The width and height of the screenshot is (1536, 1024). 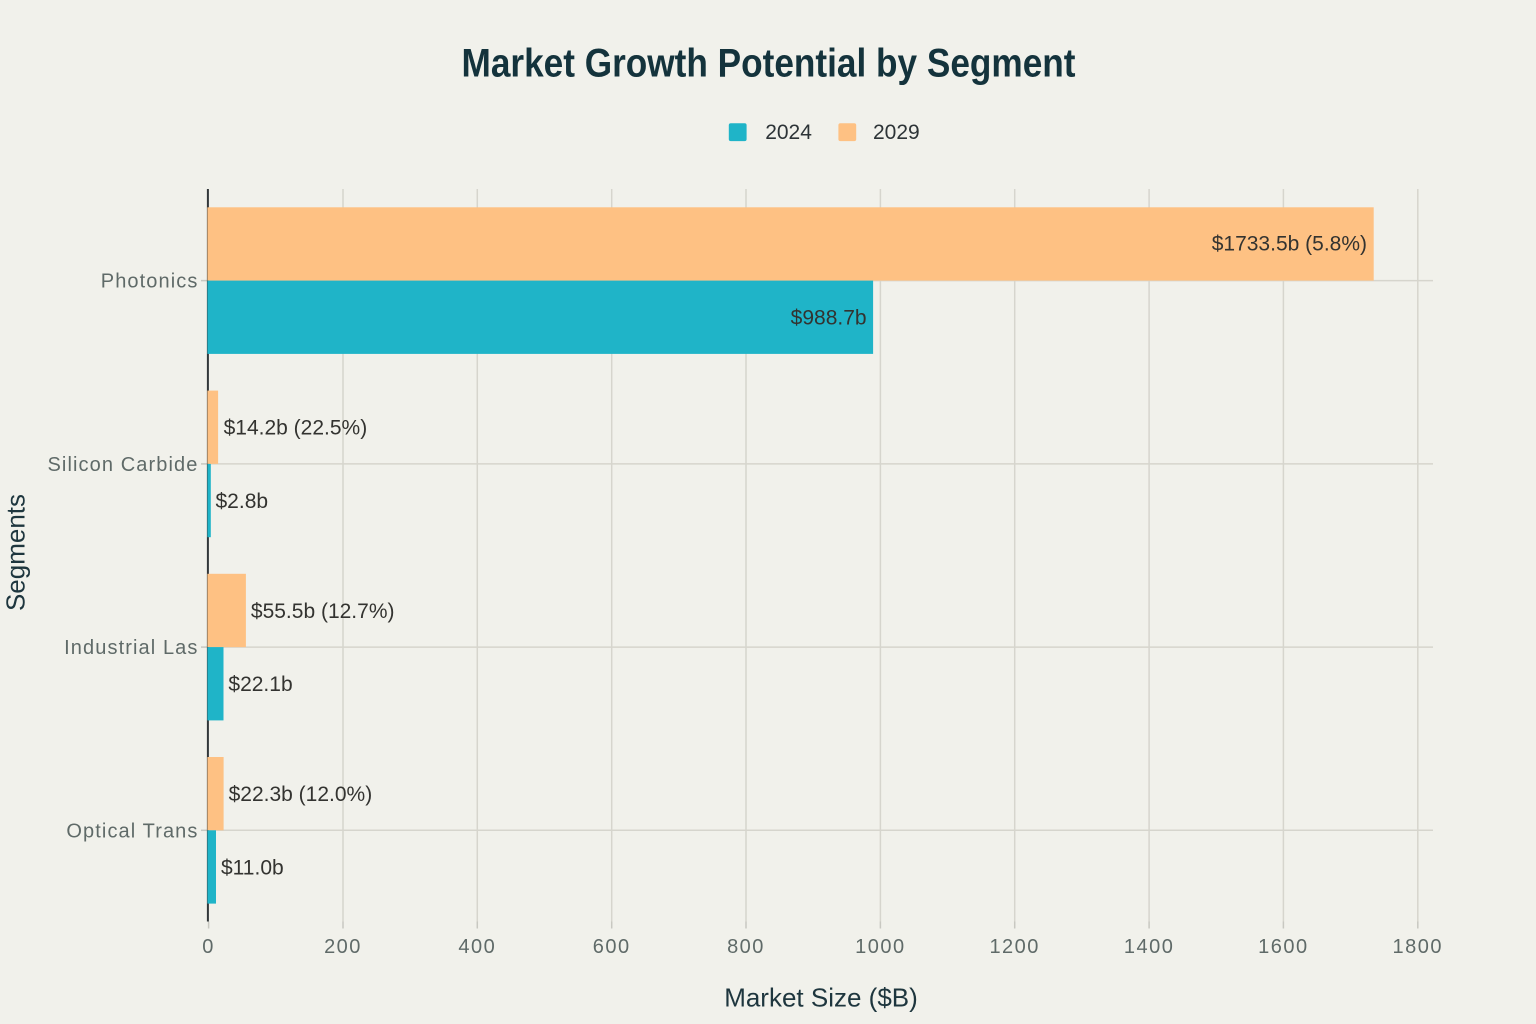 What do you see at coordinates (150, 282) in the screenshot?
I see `svg-text: Photonics` at bounding box center [150, 282].